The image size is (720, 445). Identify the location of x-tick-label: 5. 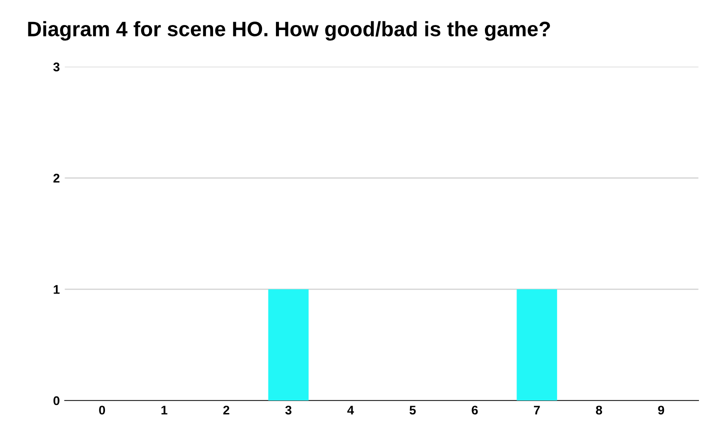
(413, 410).